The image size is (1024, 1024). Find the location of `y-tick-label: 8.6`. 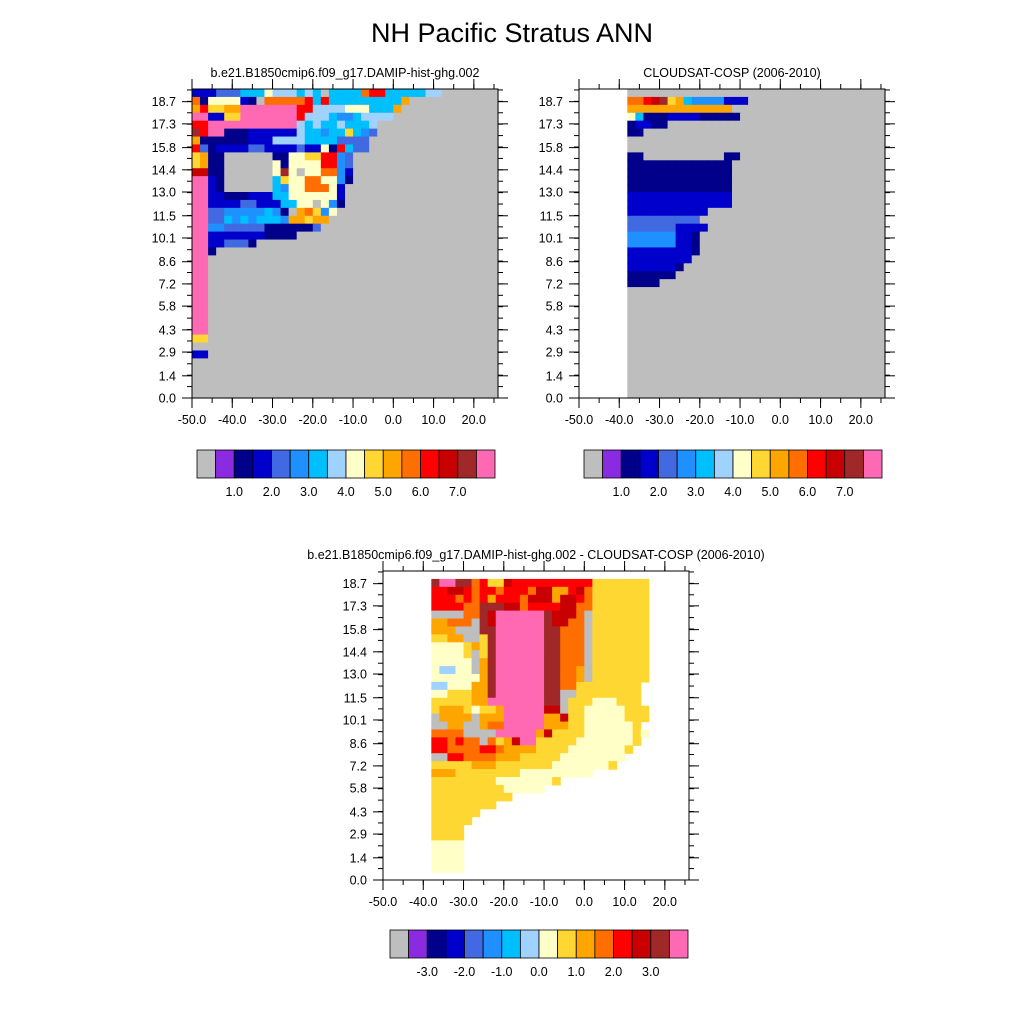

y-tick-label: 8.6 is located at coordinates (167, 262).